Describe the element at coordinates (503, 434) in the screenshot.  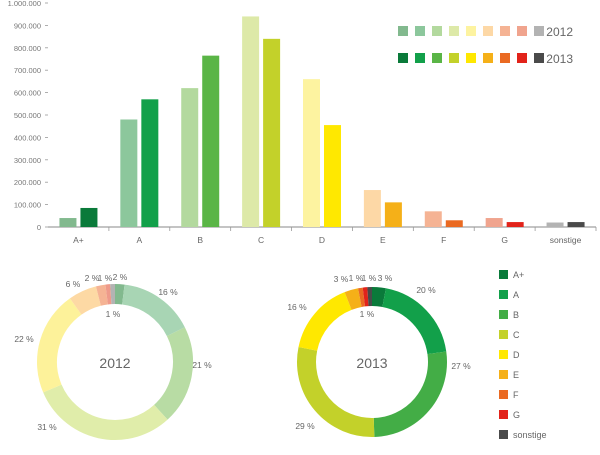
I see `legend-swatch-sonstige` at that location.